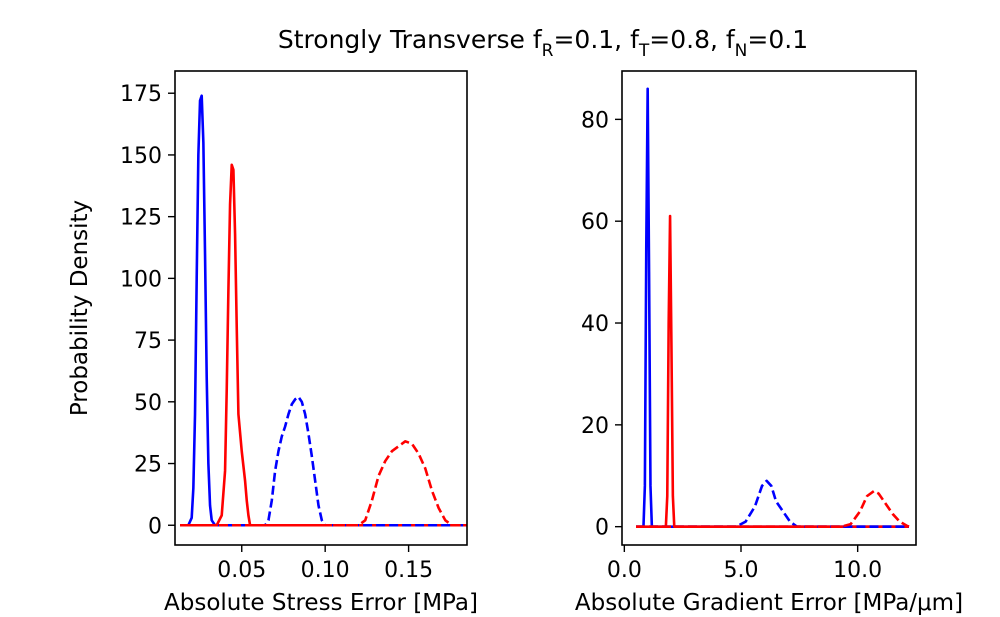 The width and height of the screenshot is (1000, 617). Describe the element at coordinates (241, 570) in the screenshot. I see `stress-xtick-label: 0.05` at that location.